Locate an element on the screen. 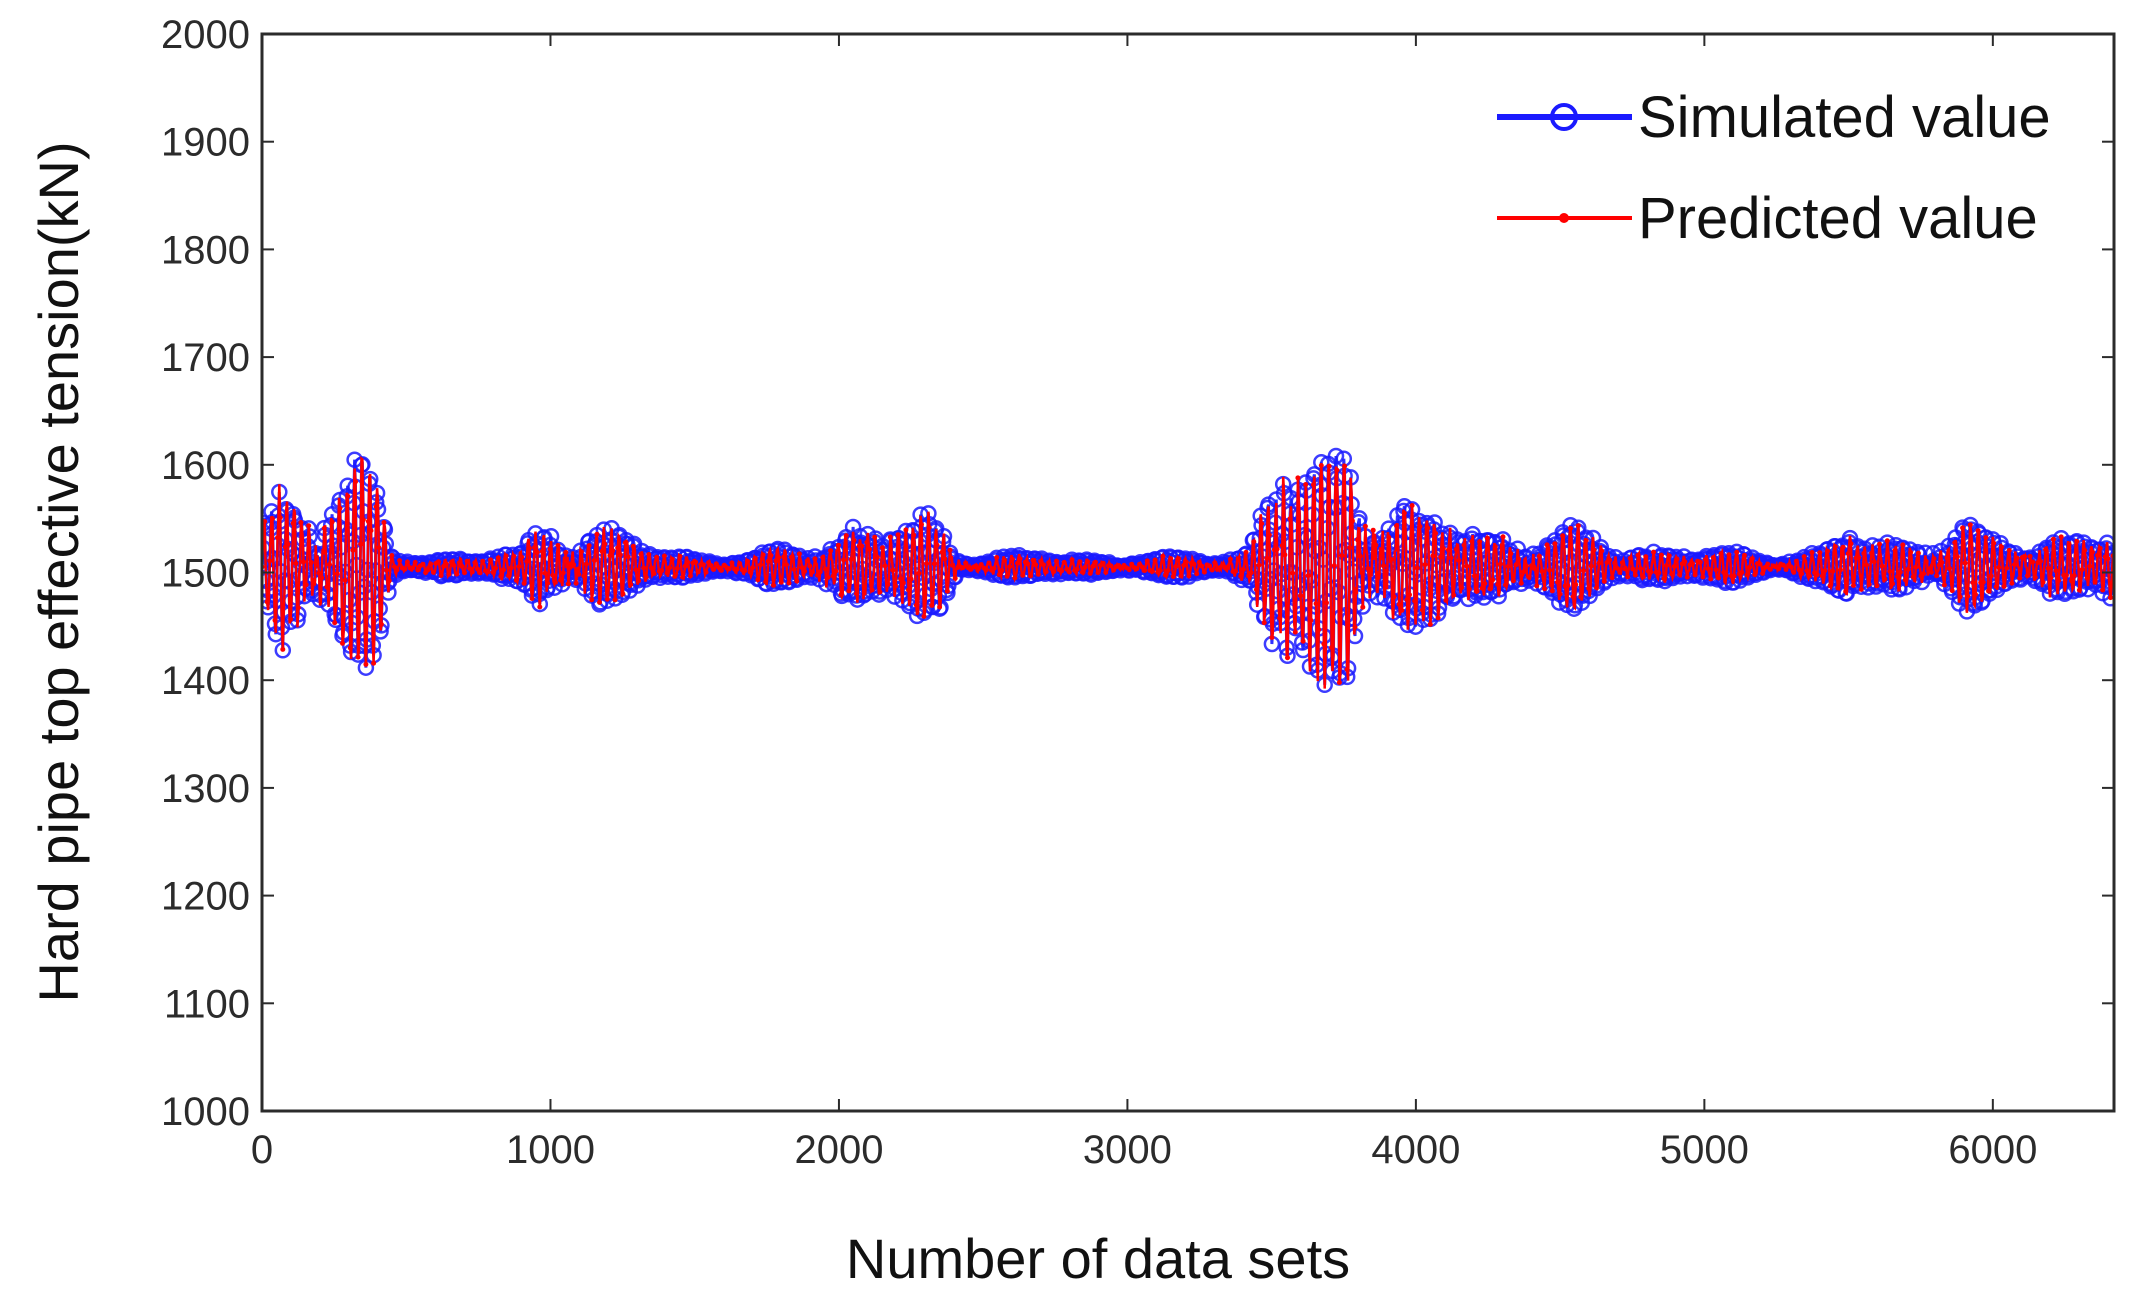 This screenshot has width=2136, height=1297. legend-label-predicted: Predicted value is located at coordinates (1838, 218).